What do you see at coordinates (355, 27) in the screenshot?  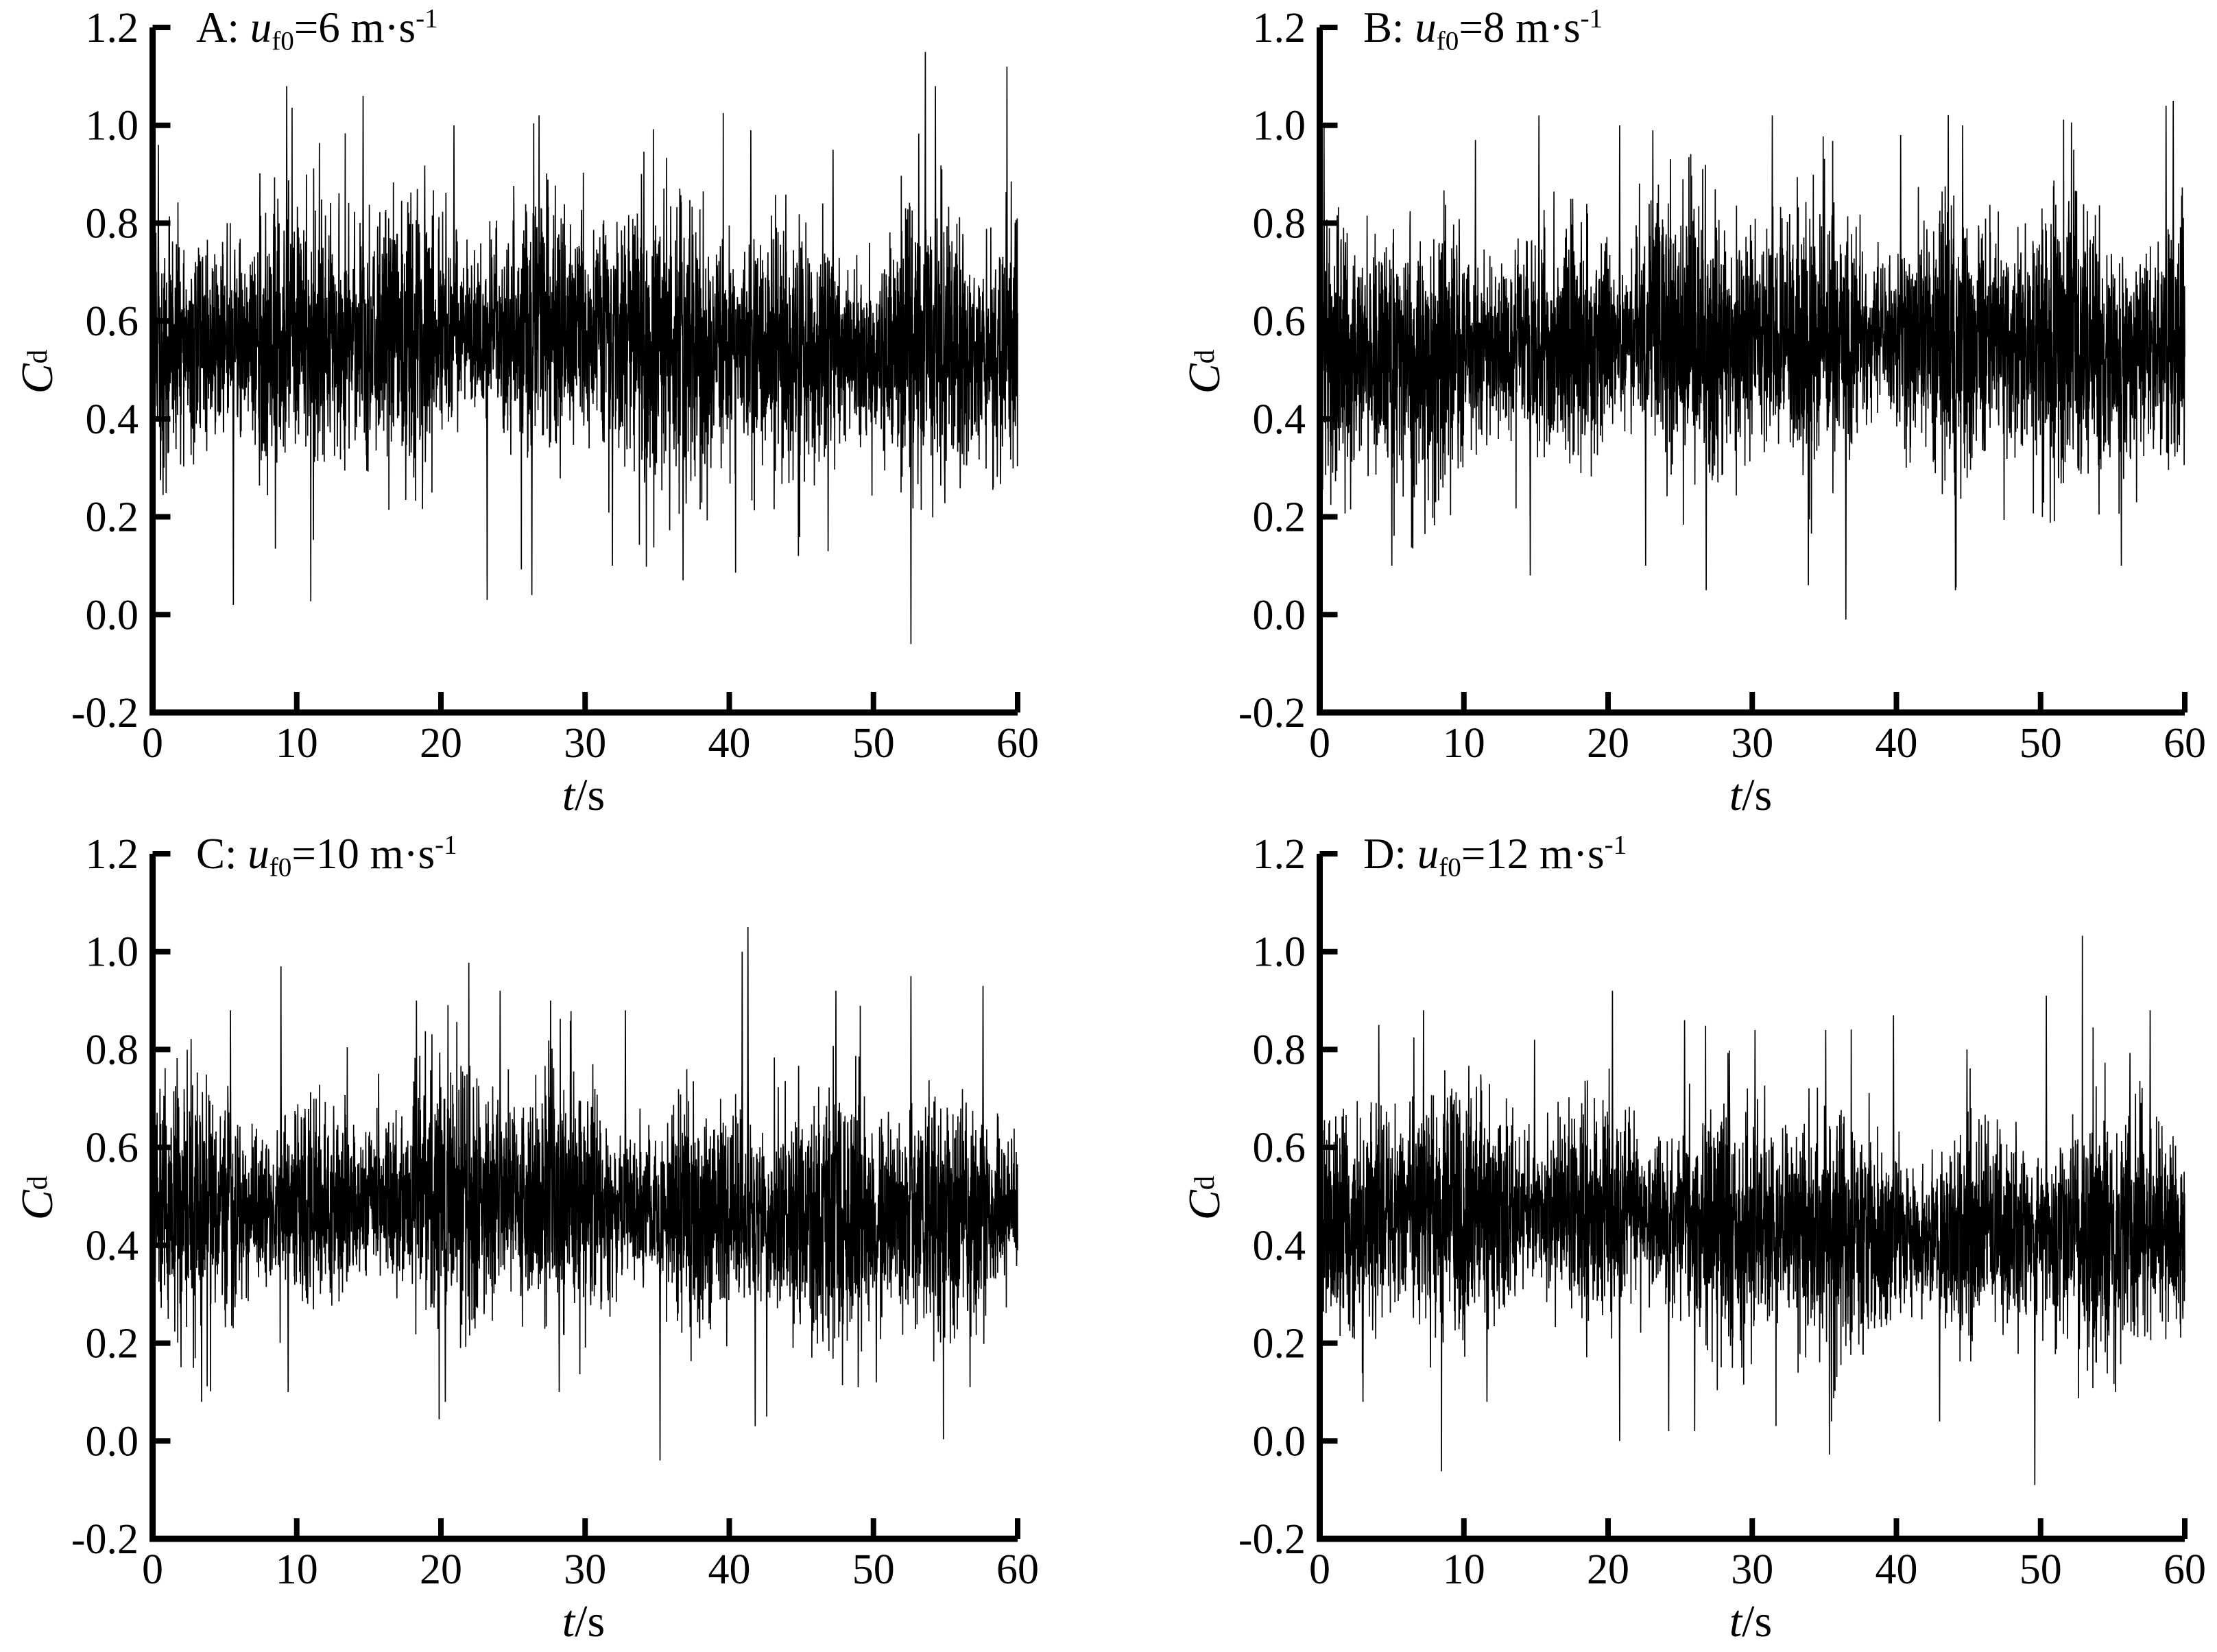 I see `velocity-value: =6 m·s` at bounding box center [355, 27].